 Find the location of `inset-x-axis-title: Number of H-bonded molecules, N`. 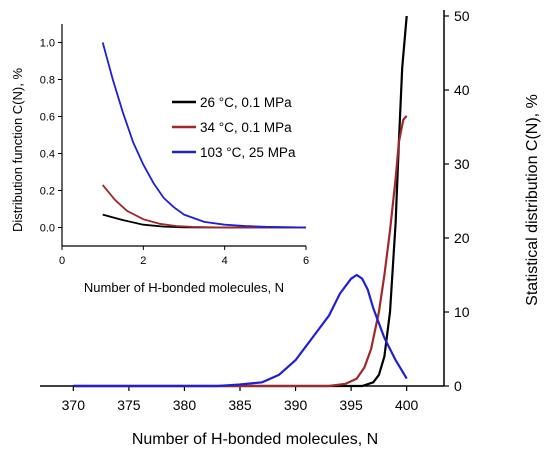

inset-x-axis-title: Number of H-bonded molecules, N is located at coordinates (184, 287).